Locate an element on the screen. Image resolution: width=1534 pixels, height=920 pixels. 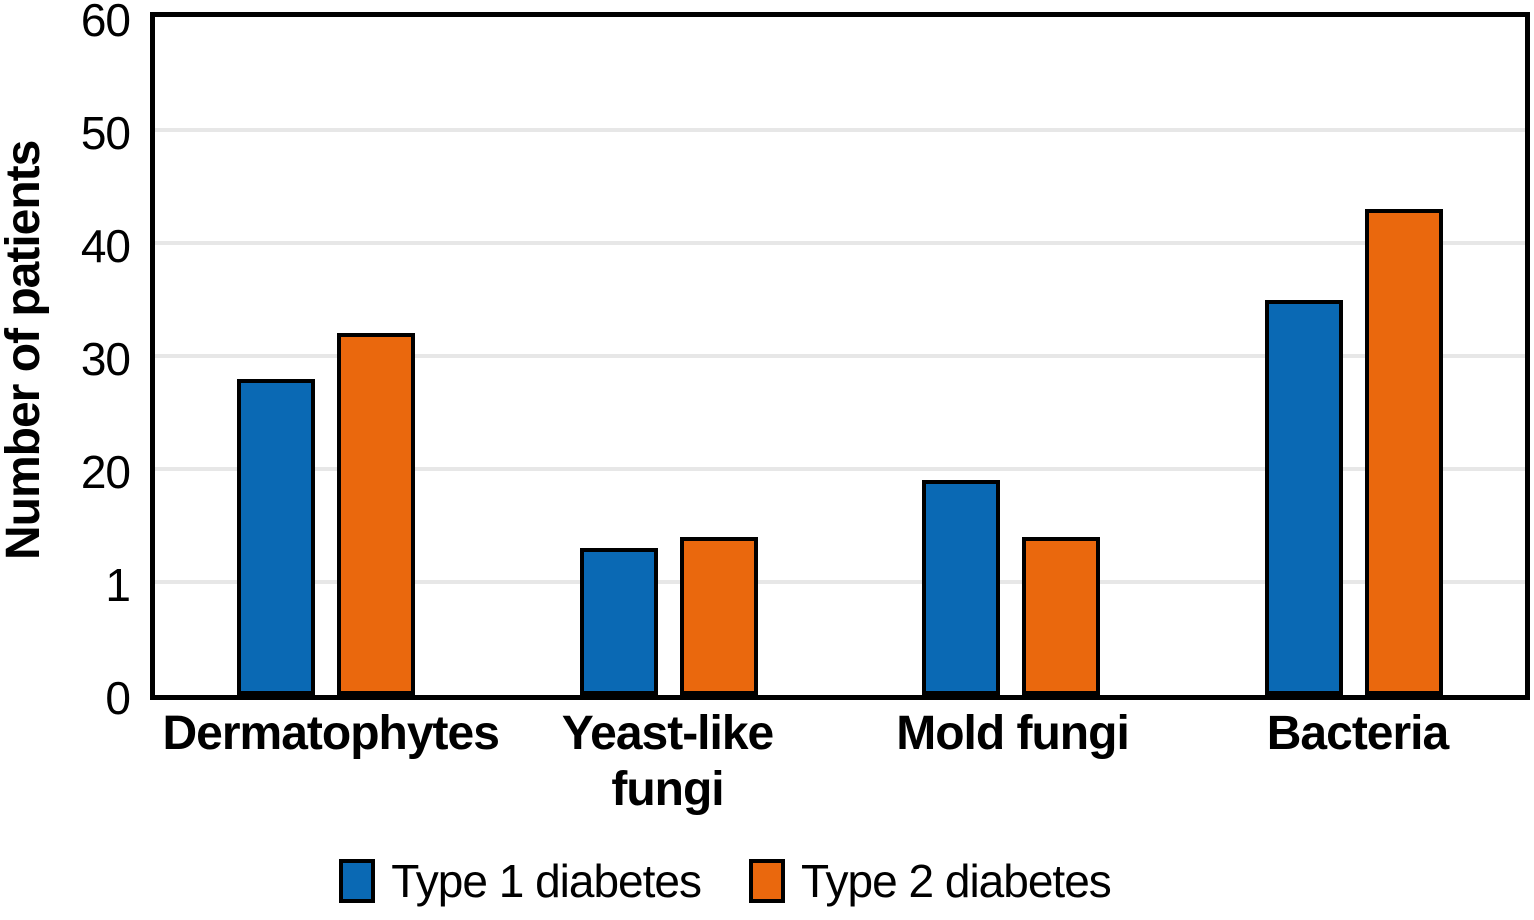
legend-item: Type 1 diabetes is located at coordinates (520, 881).